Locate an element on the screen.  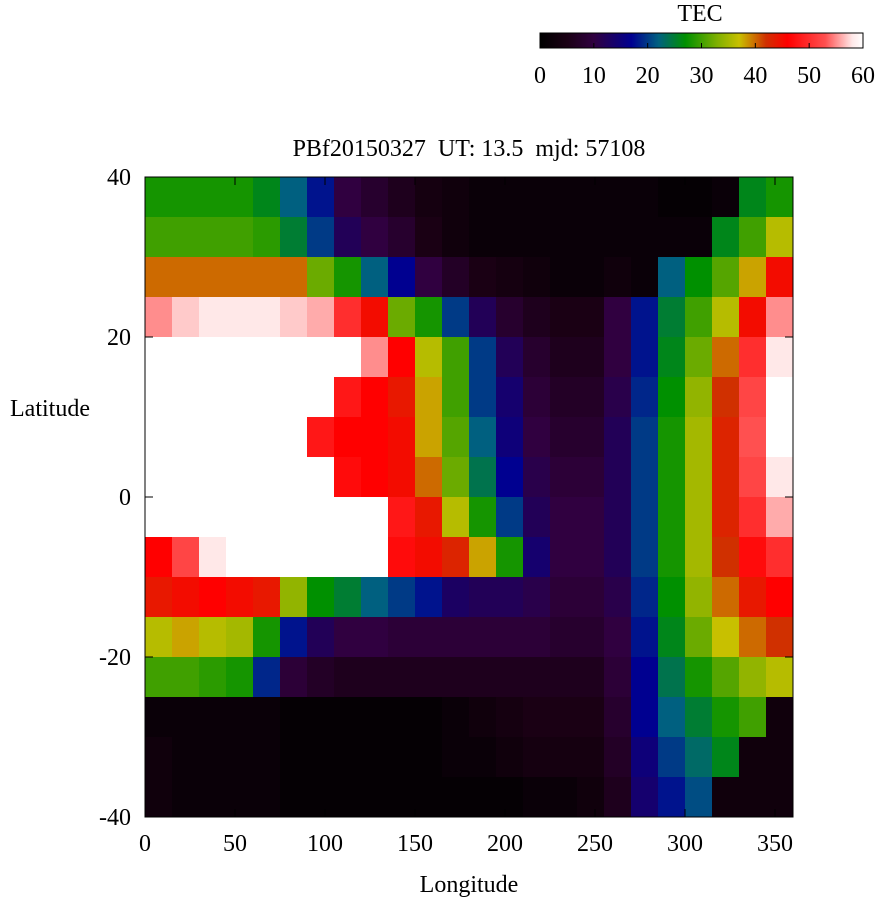
colorbar-tick-label: 20 is located at coordinates (648, 76).